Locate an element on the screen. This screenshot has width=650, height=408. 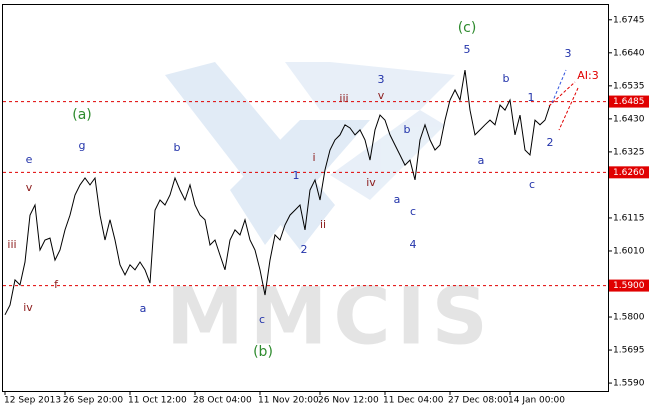
x-tick-label: 12 Sep 2013 is located at coordinates (32, 401).